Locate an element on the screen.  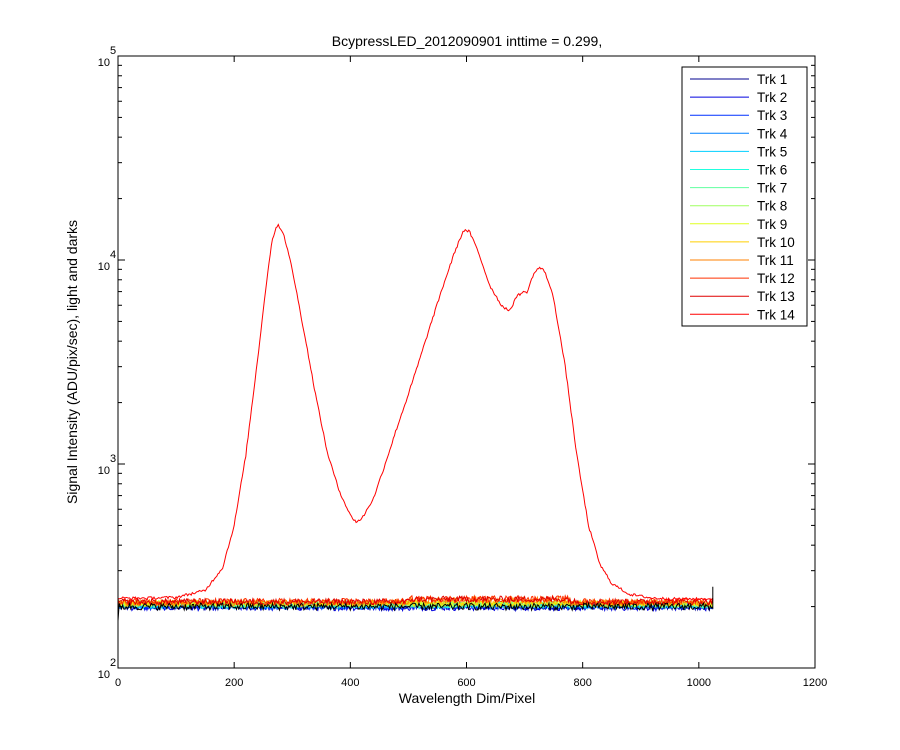
legend-item: Trk 4 is located at coordinates (739, 133).